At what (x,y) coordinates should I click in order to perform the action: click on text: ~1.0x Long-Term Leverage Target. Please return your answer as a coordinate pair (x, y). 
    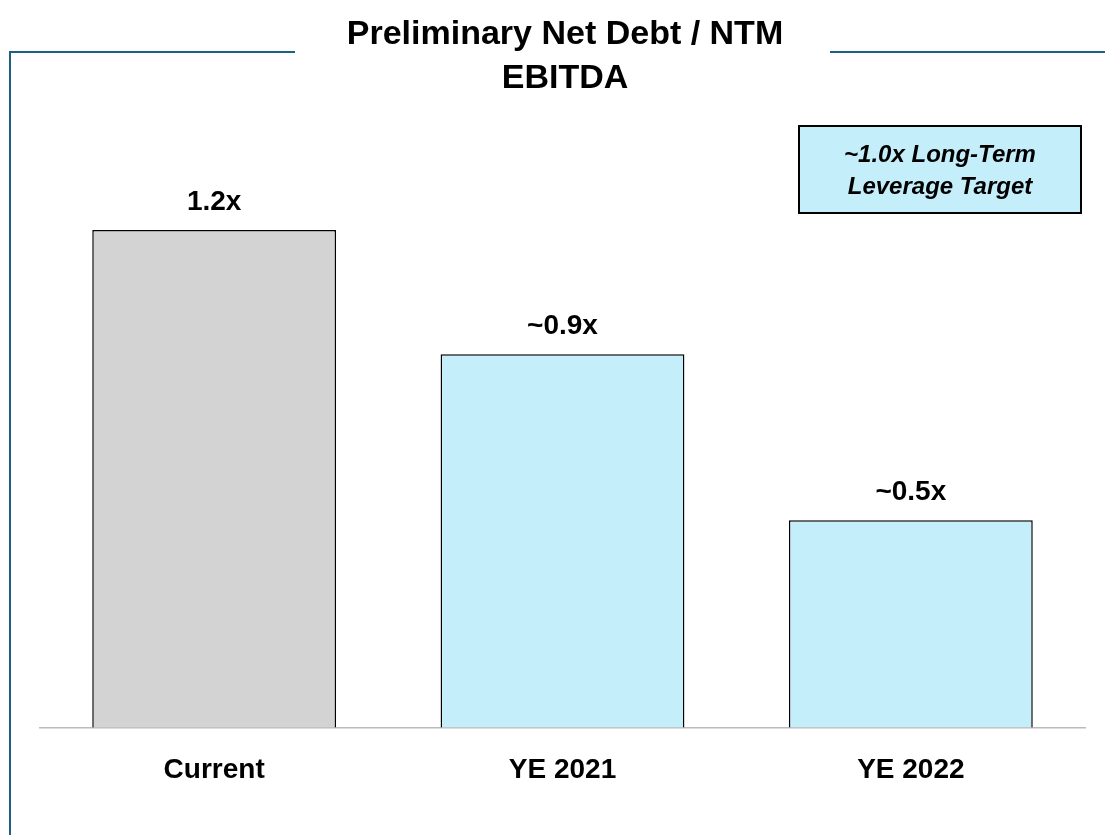
    Looking at the image, I should click on (940, 169).